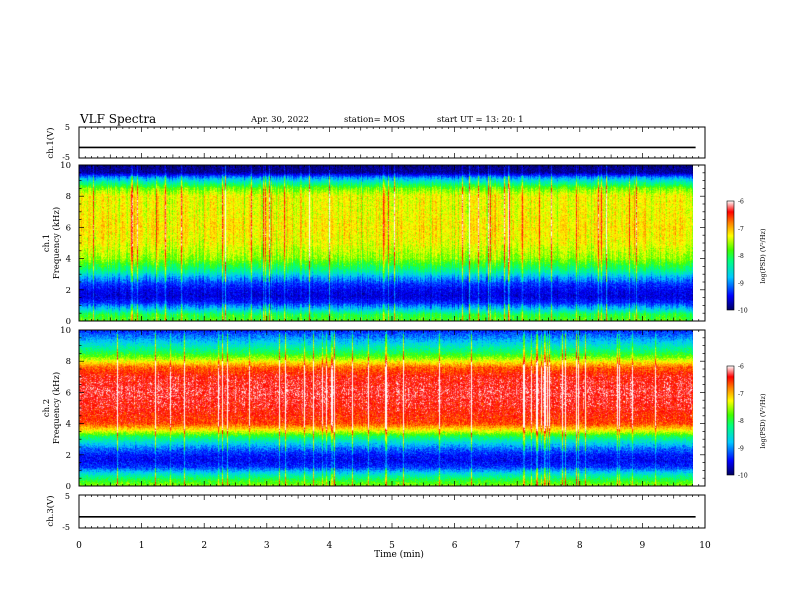 This screenshot has height=612, width=792. Describe the element at coordinates (280, 120) in the screenshot. I see `observation-date: Apr. 30, 2022` at that location.